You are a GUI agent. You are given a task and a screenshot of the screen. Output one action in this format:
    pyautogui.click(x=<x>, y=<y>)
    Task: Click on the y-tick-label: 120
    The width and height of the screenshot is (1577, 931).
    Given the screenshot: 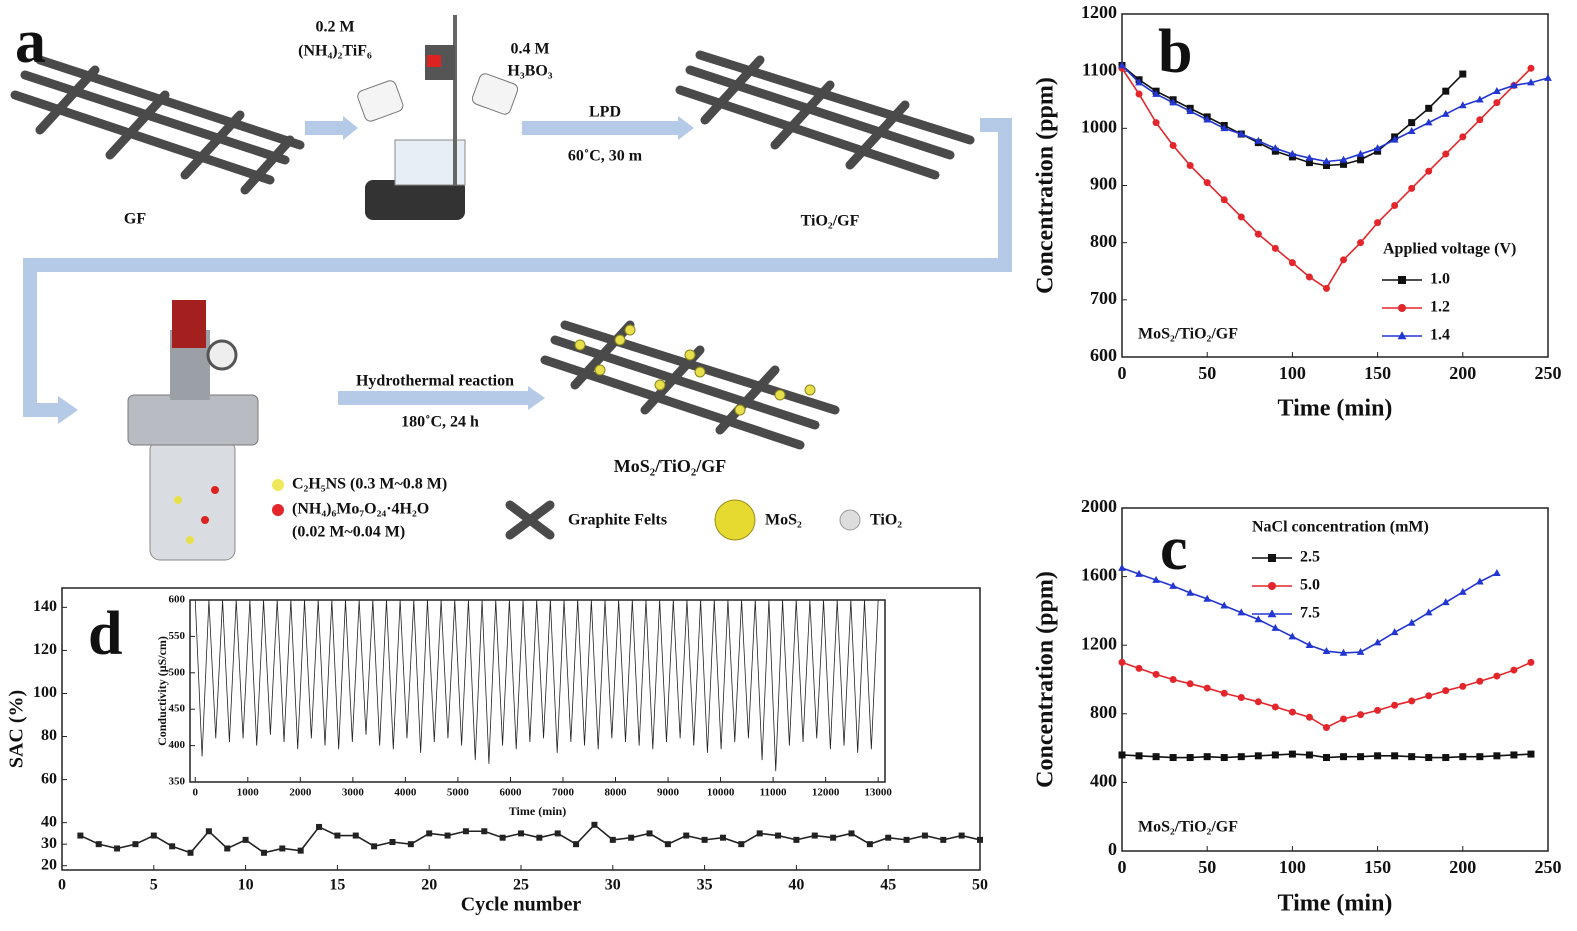 What is the action you would take?
    pyautogui.click(x=45, y=649)
    